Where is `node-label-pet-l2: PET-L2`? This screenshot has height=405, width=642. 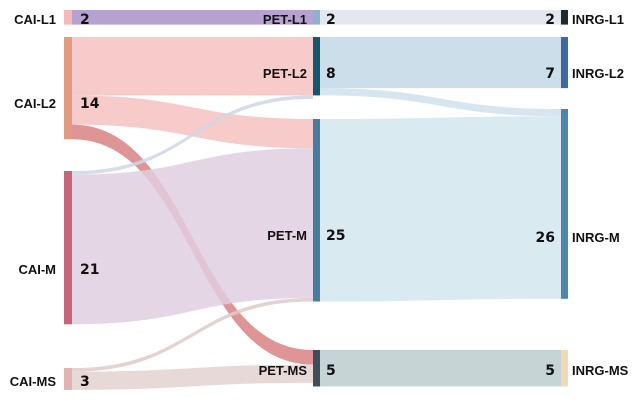 node-label-pet-l2: PET-L2 is located at coordinates (285, 73).